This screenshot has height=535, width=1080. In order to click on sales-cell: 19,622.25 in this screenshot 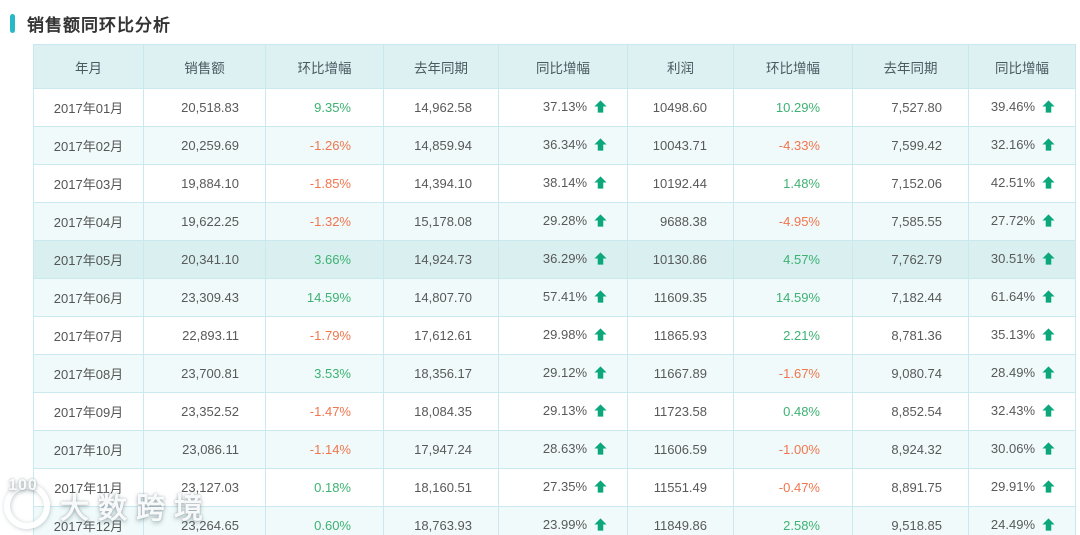, I will do `click(204, 221)`.